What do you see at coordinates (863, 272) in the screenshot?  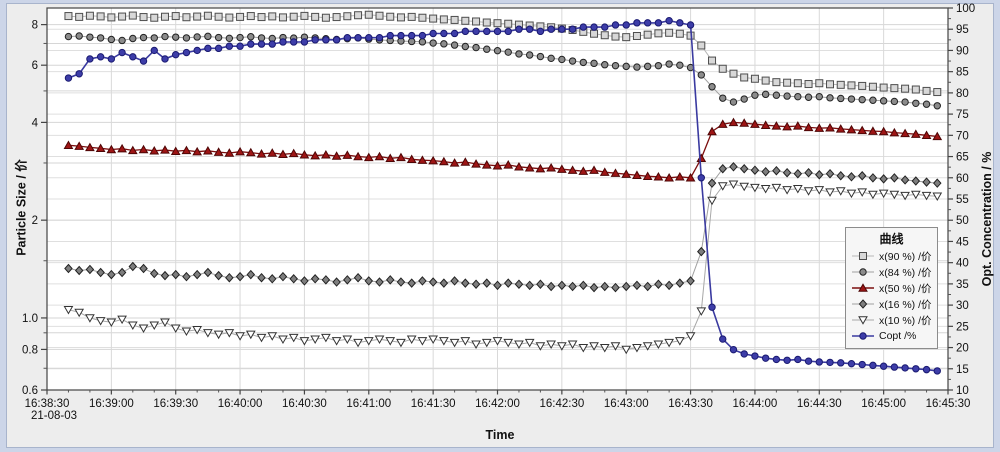 I see `x84-marker-icon` at bounding box center [863, 272].